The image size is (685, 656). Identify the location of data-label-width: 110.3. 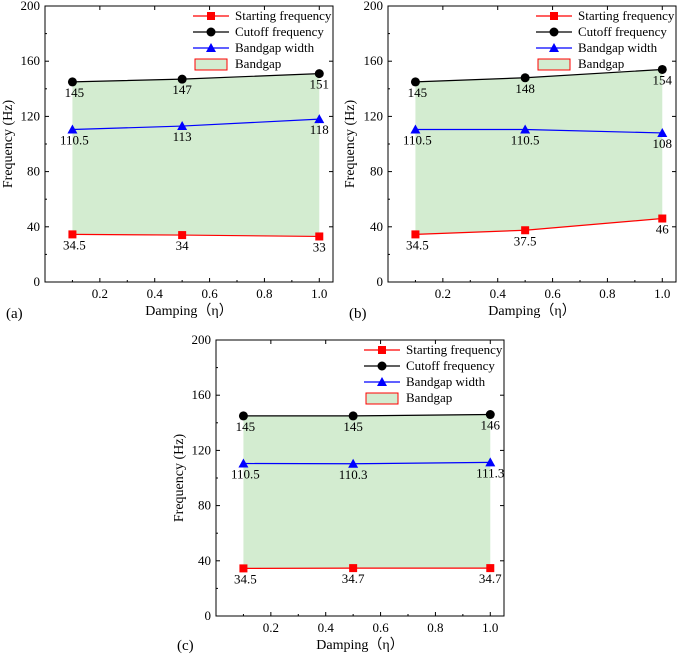
(353, 474).